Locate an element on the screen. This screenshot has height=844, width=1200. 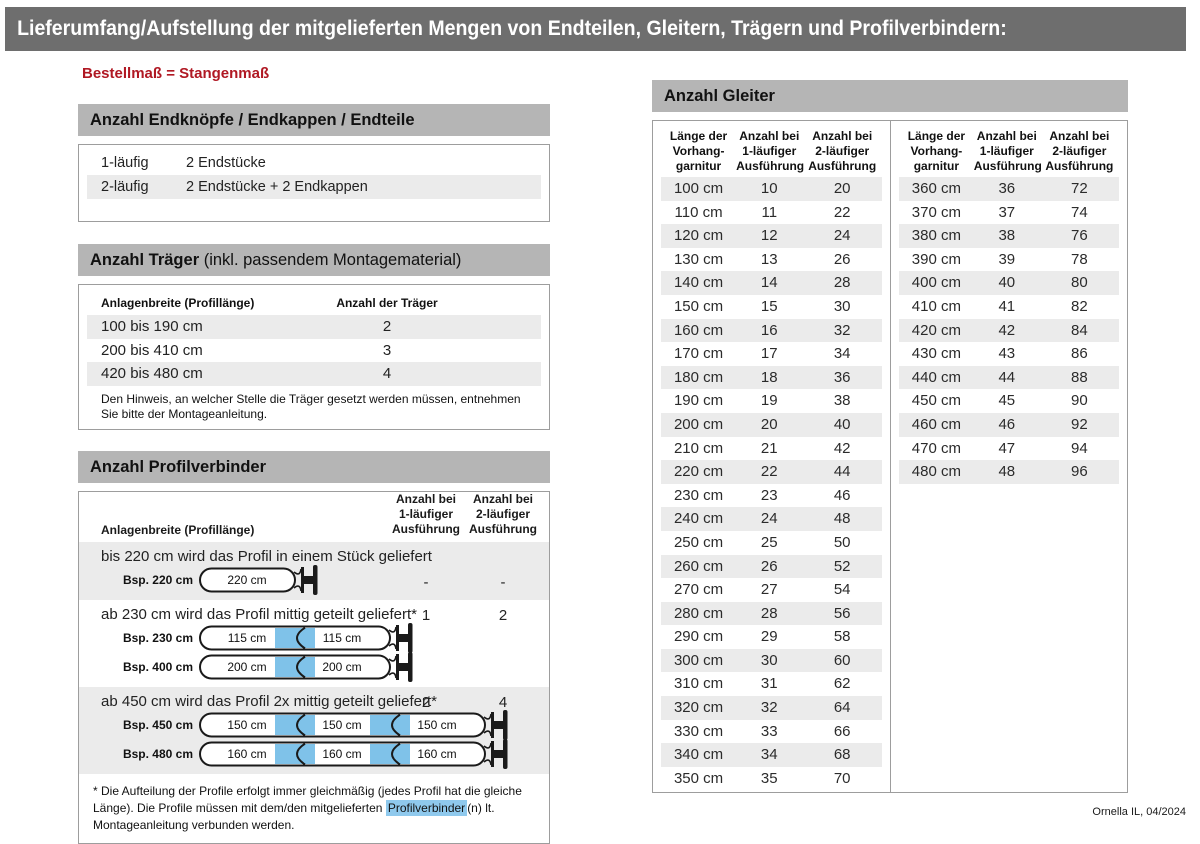
count-2-cell: 20 is located at coordinates (842, 188).